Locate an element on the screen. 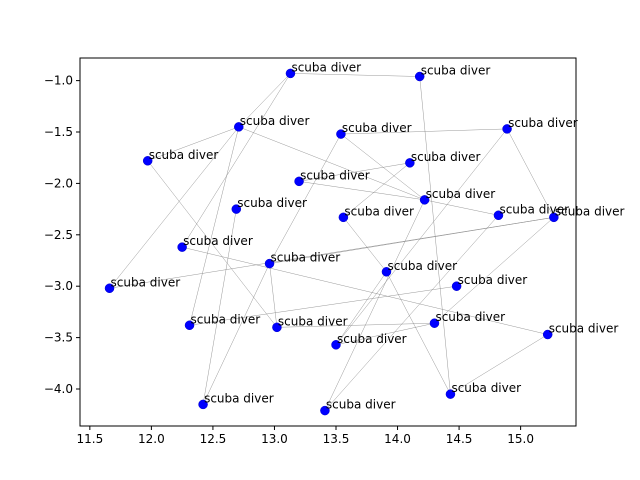 The width and height of the screenshot is (640, 480). y-tick-label-6: −4.0 is located at coordinates (58, 389).